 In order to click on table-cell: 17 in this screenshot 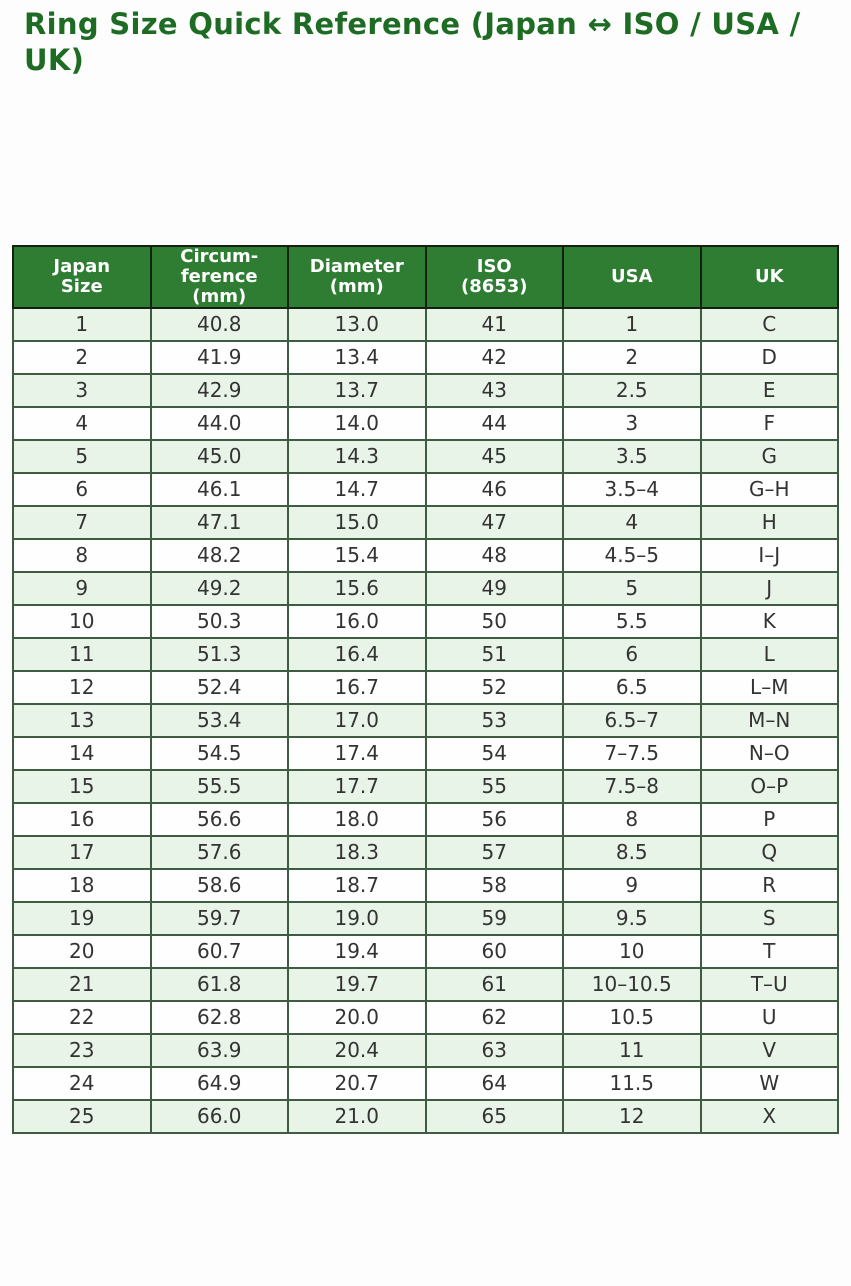, I will do `click(82, 852)`.